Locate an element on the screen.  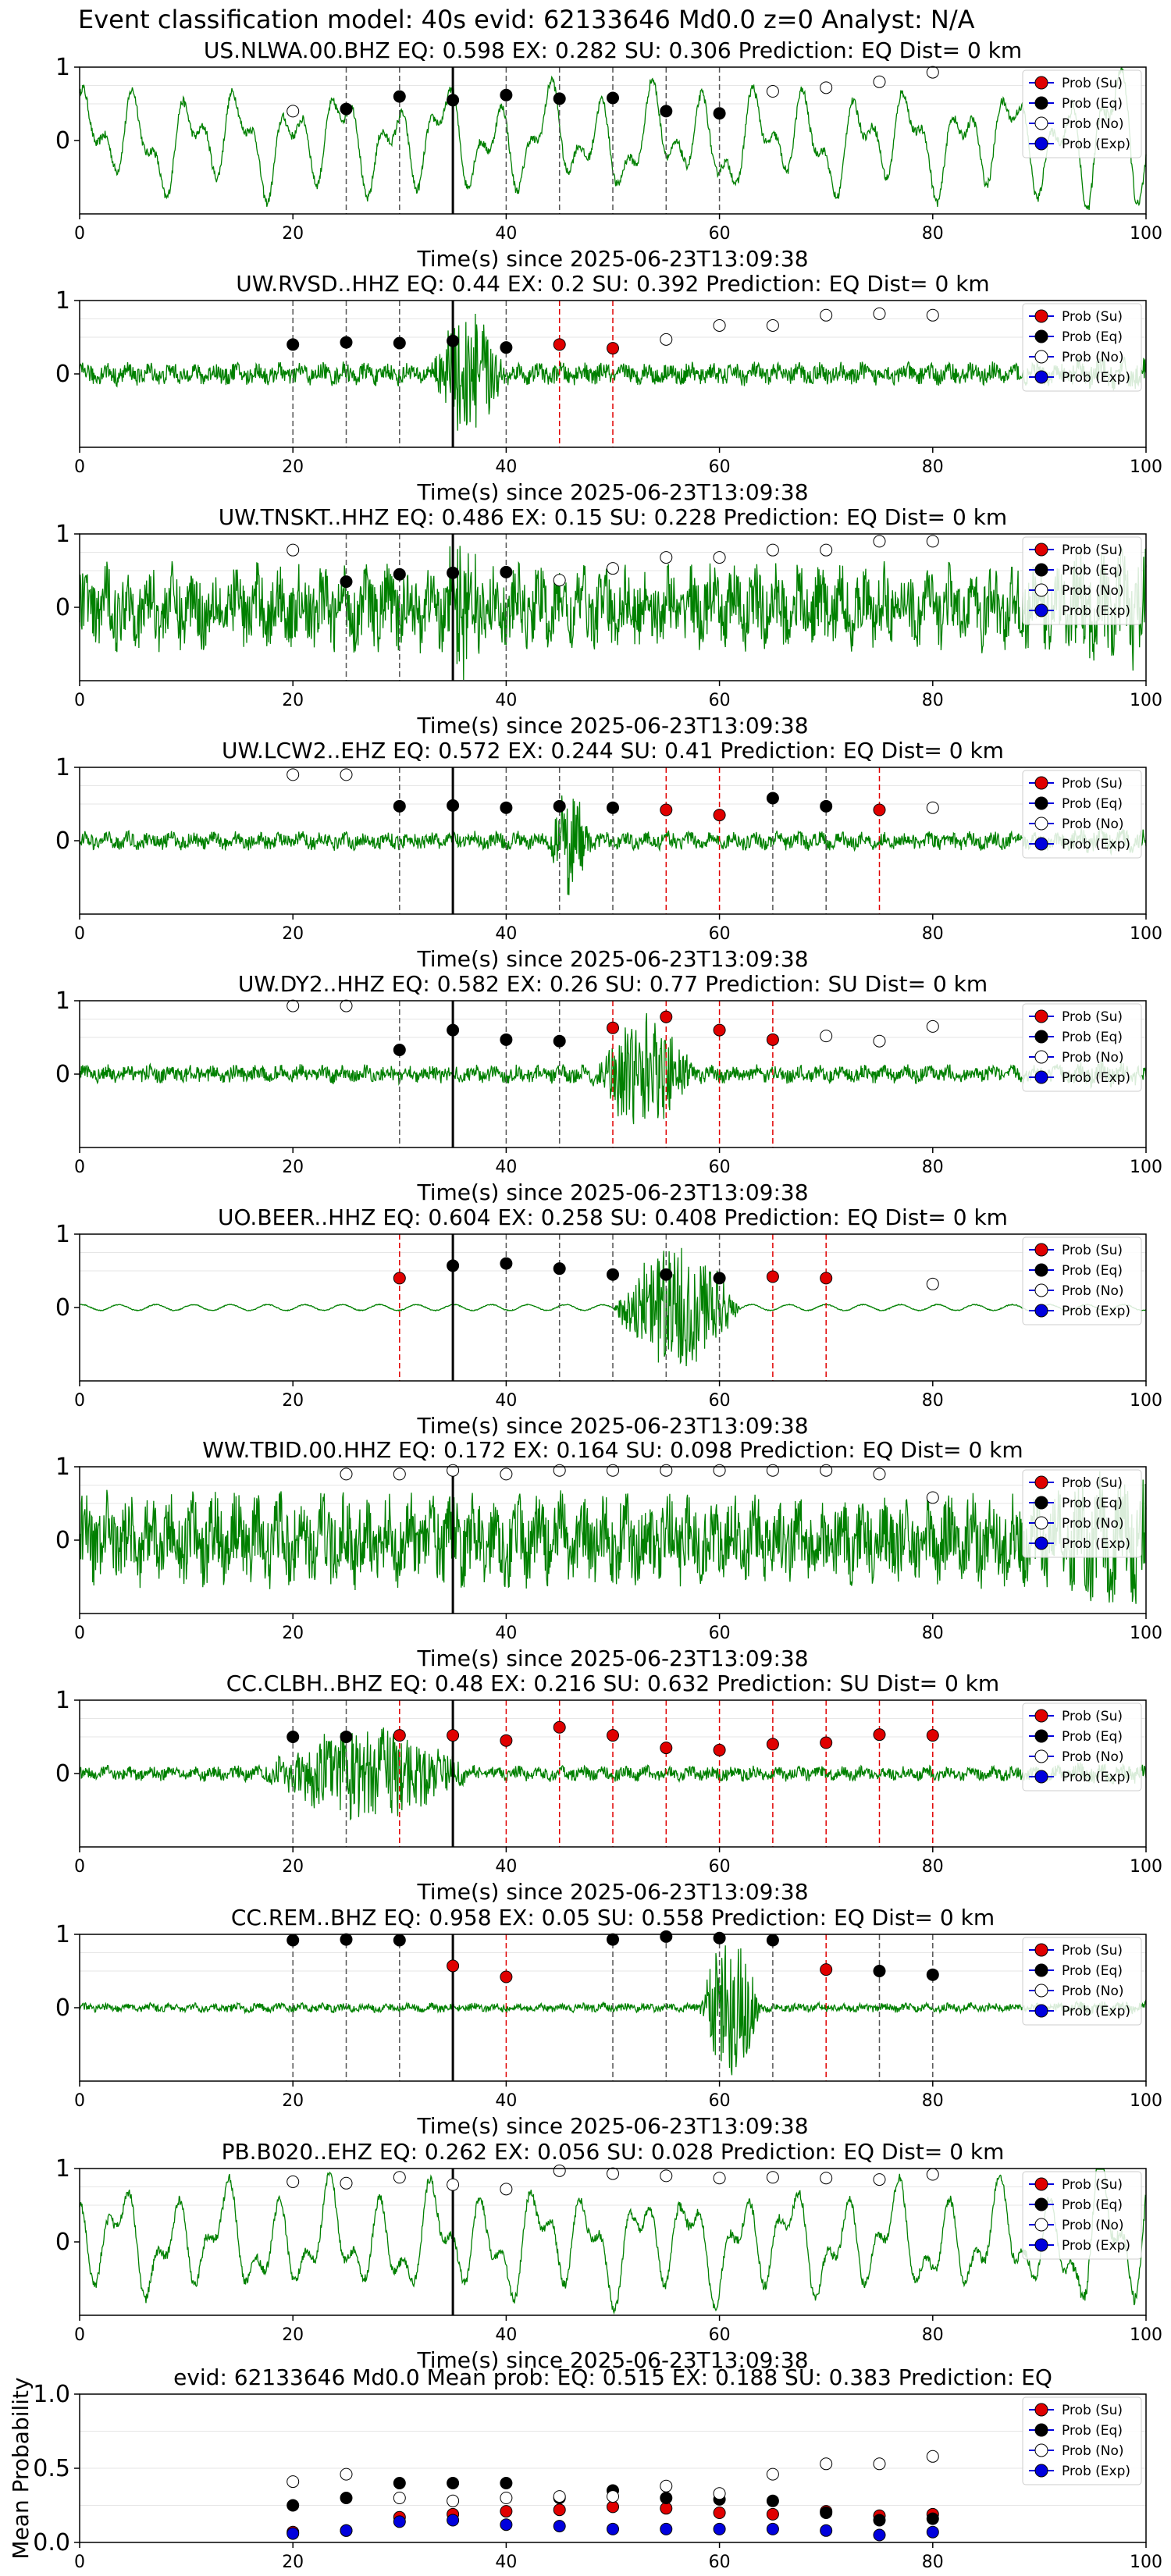
y-tick-label: 1.0 is located at coordinates (51, 2394).